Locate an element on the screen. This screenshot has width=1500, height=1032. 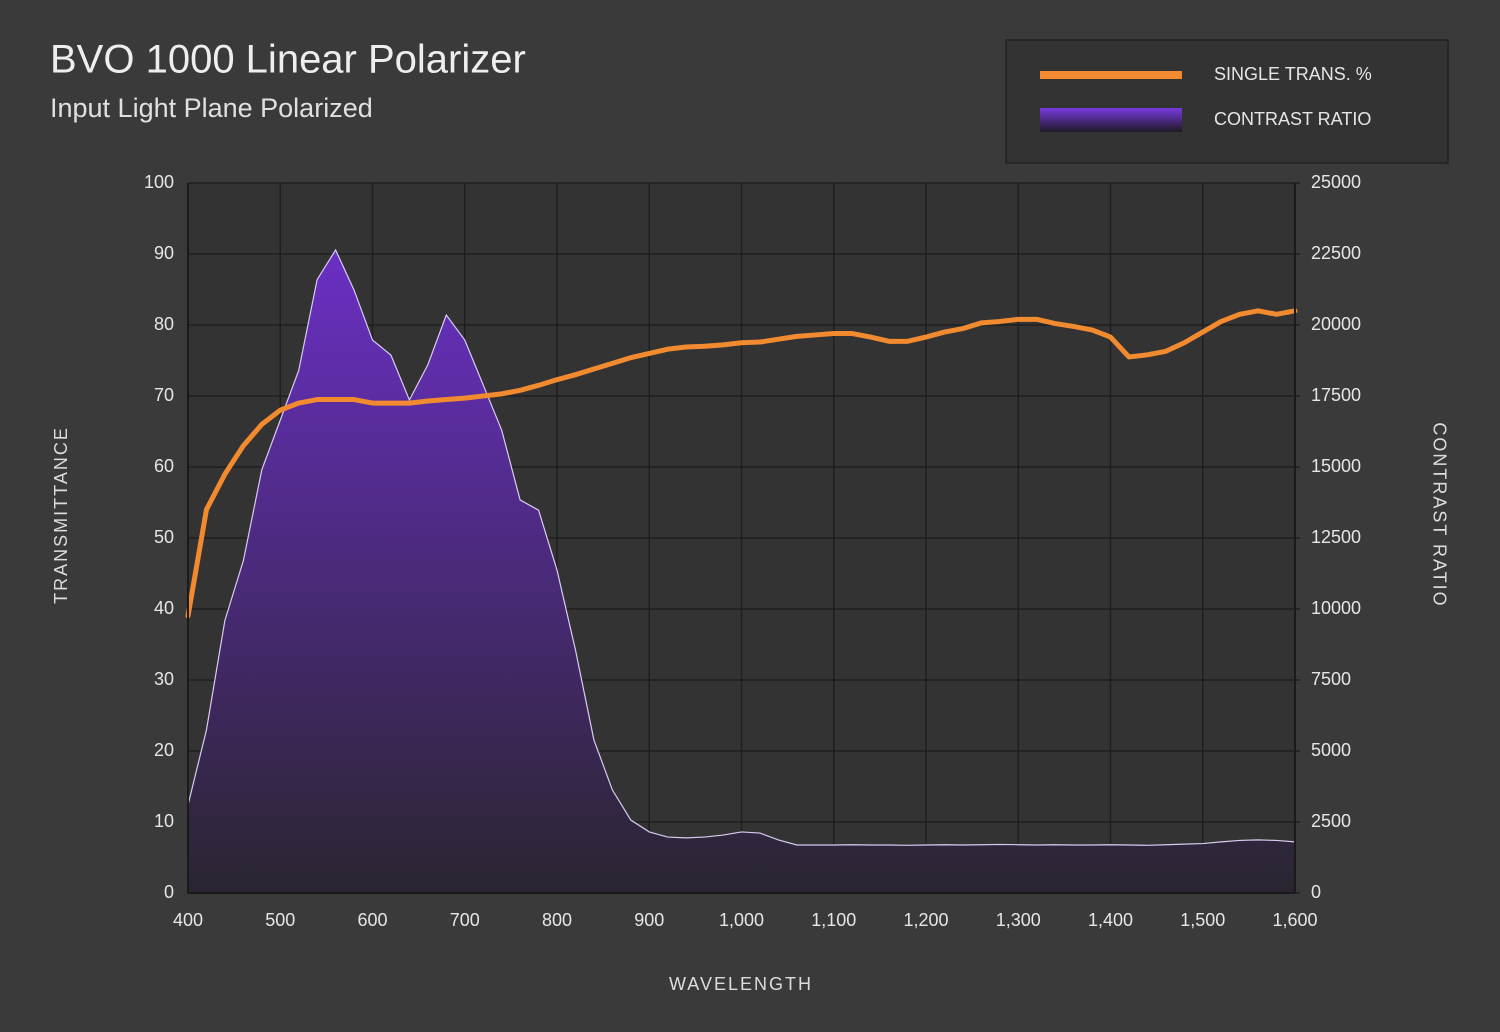
y2-tick-label: 5000 is located at coordinates (1331, 750).